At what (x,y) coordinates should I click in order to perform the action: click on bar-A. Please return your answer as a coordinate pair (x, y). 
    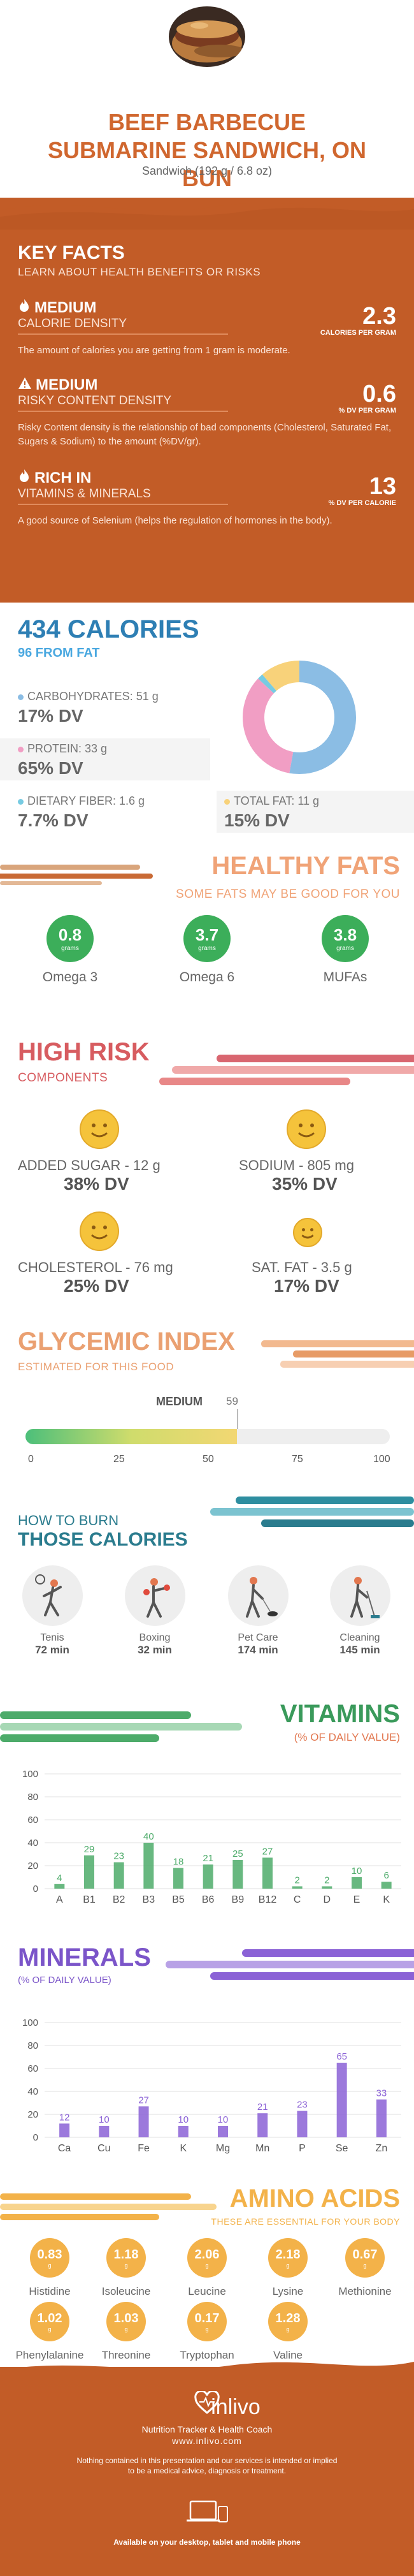
    Looking at the image, I should click on (60, 1886).